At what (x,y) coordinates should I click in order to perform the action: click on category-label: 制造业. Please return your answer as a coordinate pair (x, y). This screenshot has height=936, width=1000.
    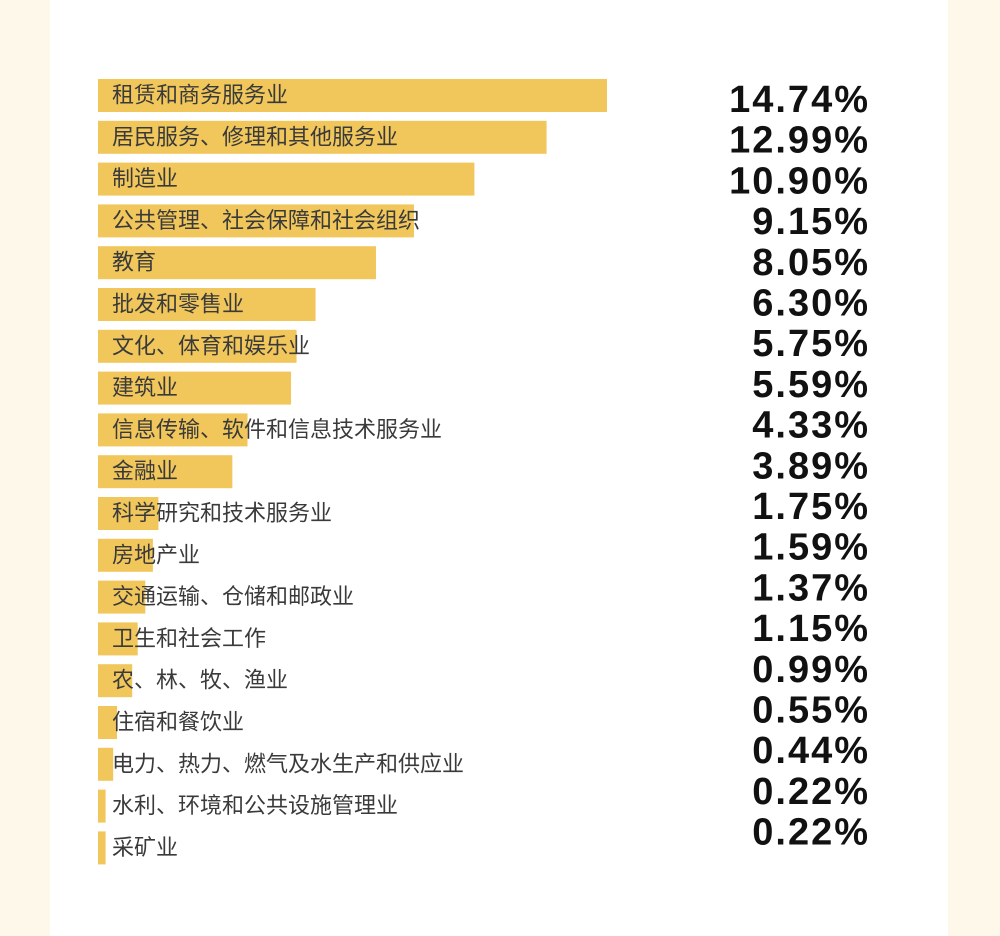
    Looking at the image, I should click on (145, 178).